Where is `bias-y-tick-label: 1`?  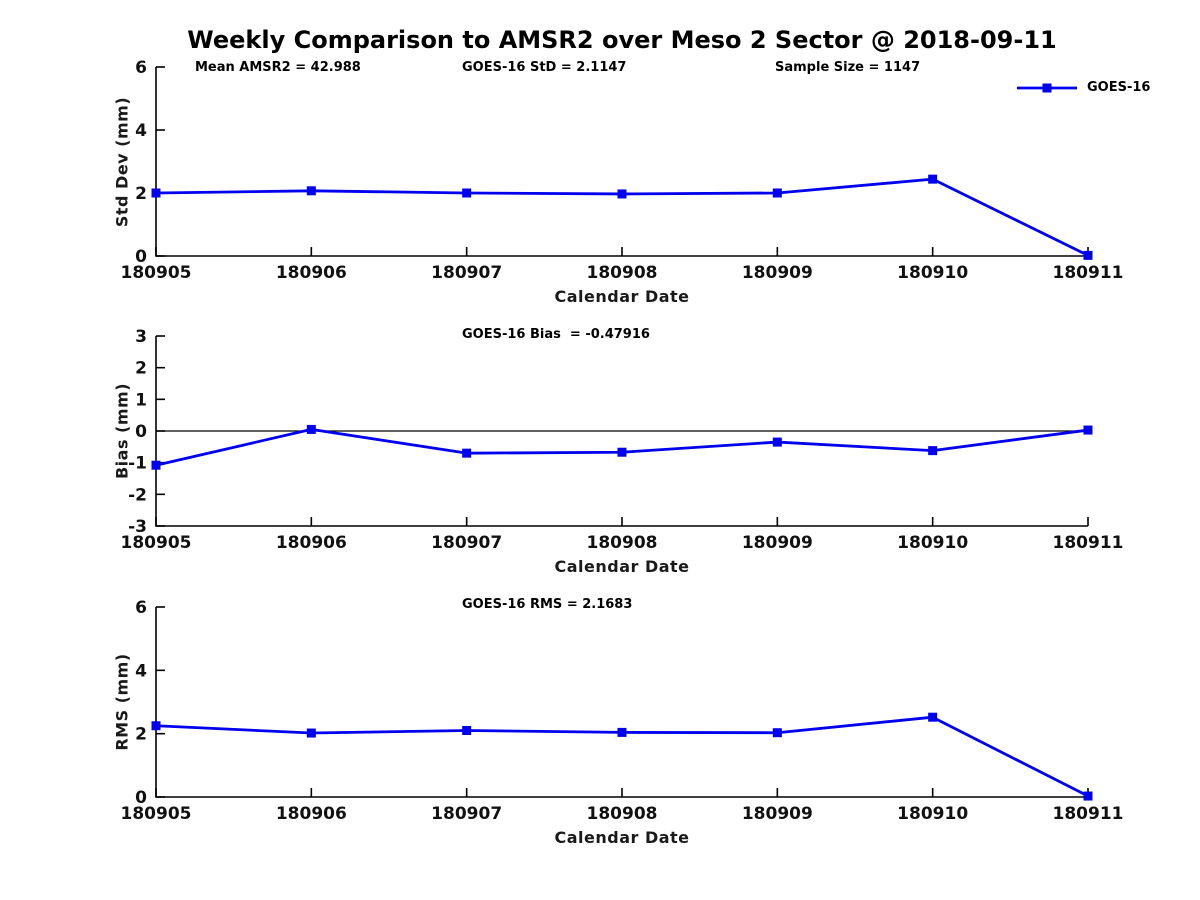 bias-y-tick-label: 1 is located at coordinates (141, 400).